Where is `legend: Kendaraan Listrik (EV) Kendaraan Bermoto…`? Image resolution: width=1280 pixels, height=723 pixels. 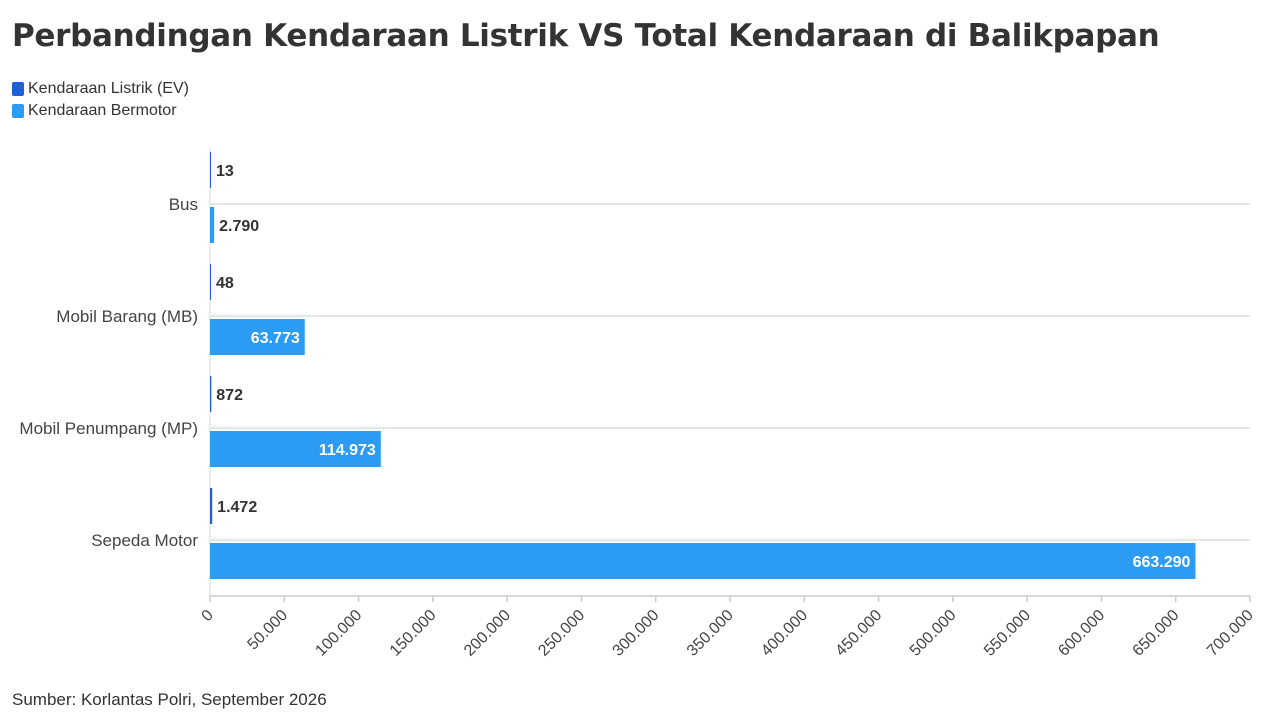
legend: Kendaraan Listrik (EV) Kendaraan Bermoto… is located at coordinates (100, 100).